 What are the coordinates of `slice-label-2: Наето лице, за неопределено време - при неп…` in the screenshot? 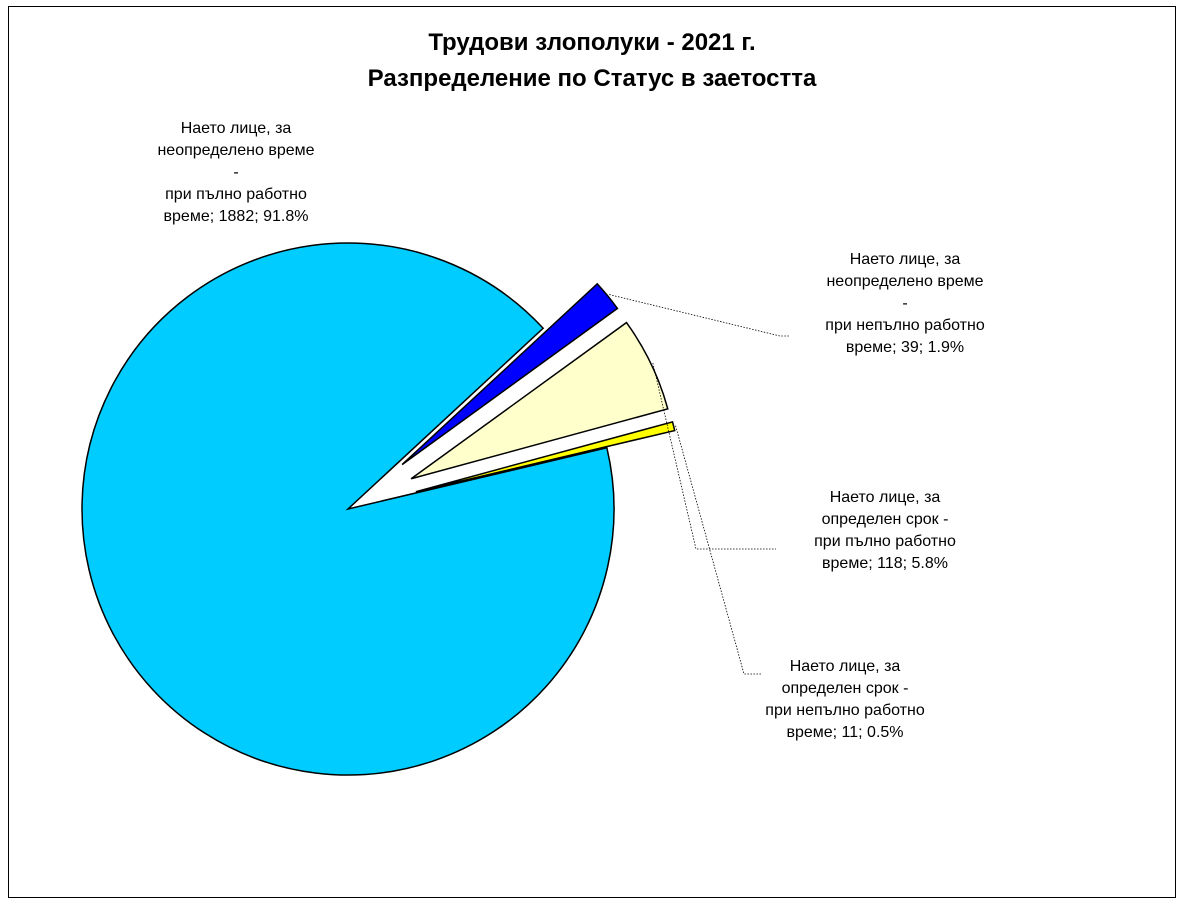 It's located at (905, 303).